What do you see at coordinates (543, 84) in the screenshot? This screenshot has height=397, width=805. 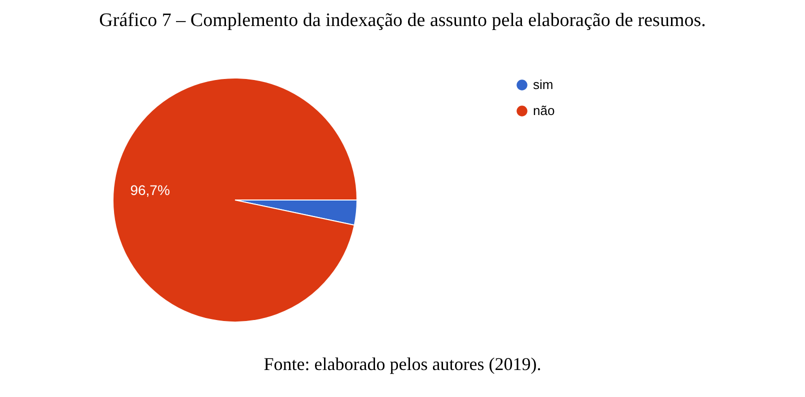 I see `legend-label: sim` at bounding box center [543, 84].